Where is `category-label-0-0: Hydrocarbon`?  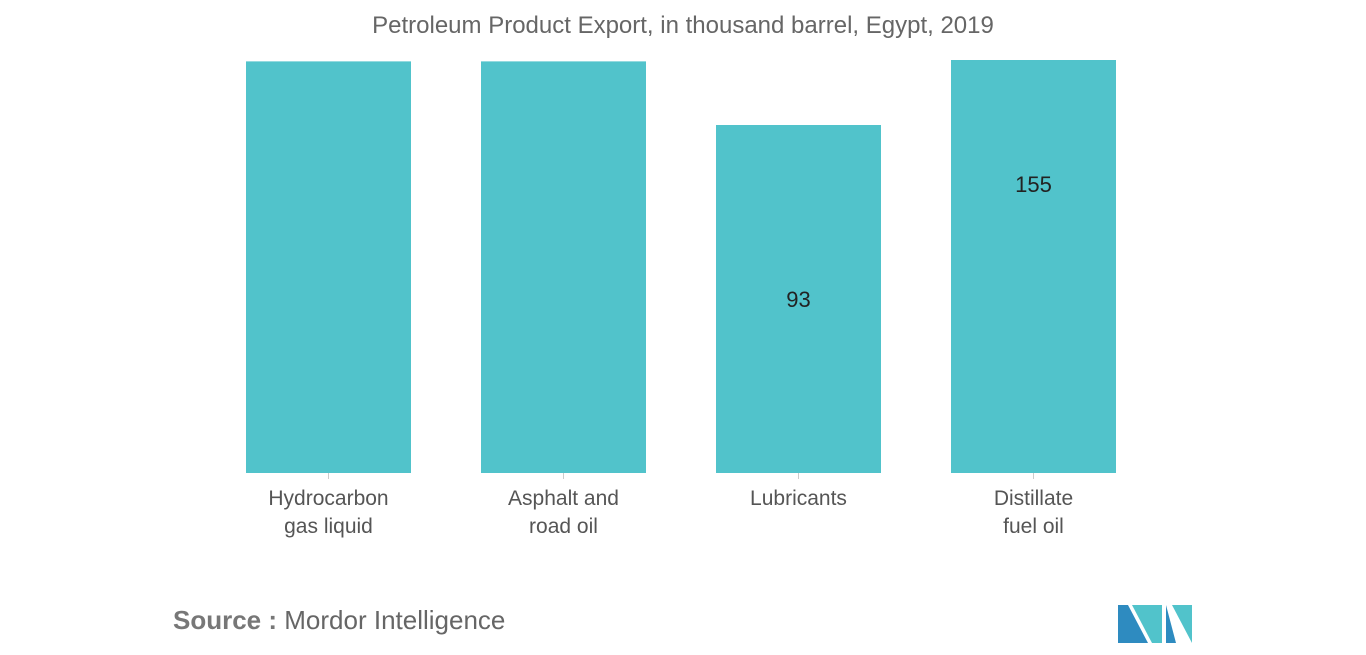 category-label-0-0: Hydrocarbon is located at coordinates (328, 498).